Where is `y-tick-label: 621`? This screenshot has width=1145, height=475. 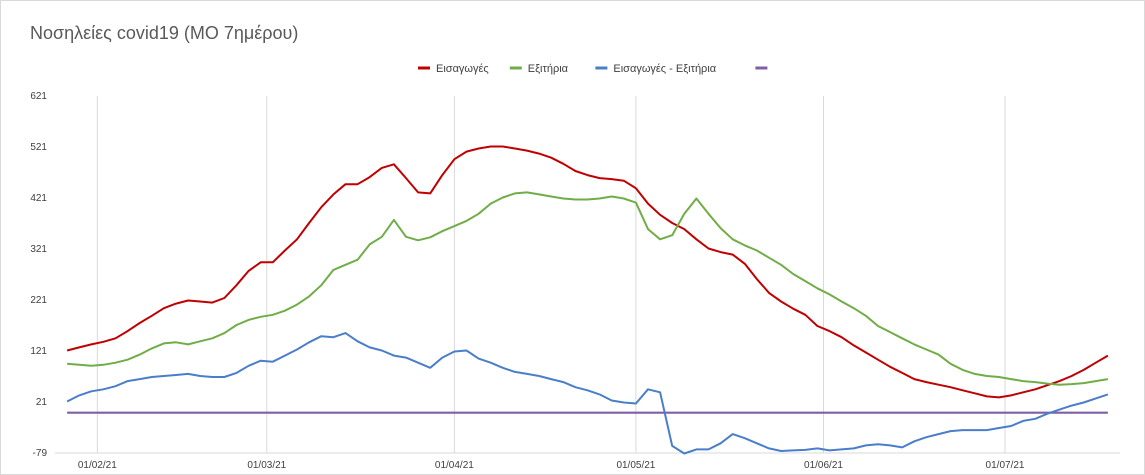 y-tick-label: 621 is located at coordinates (38, 96).